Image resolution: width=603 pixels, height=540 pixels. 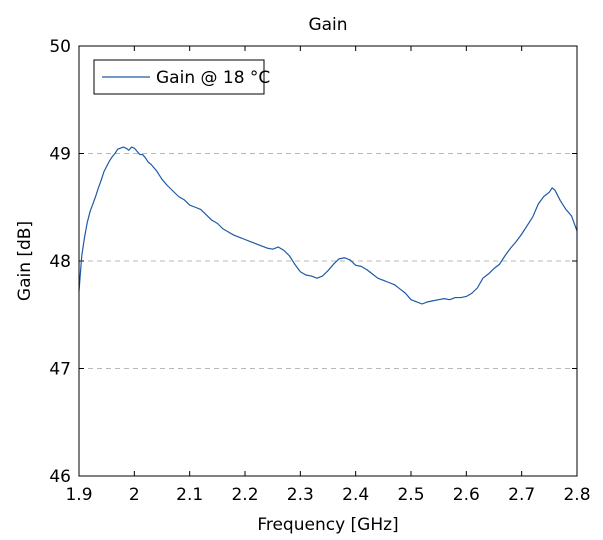 What do you see at coordinates (25, 261) in the screenshot?
I see `y-axis-label: Gain [dB]` at bounding box center [25, 261].